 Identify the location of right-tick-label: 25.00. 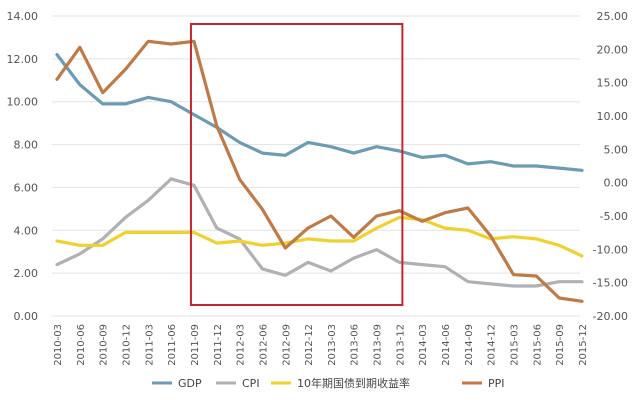
(613, 16).